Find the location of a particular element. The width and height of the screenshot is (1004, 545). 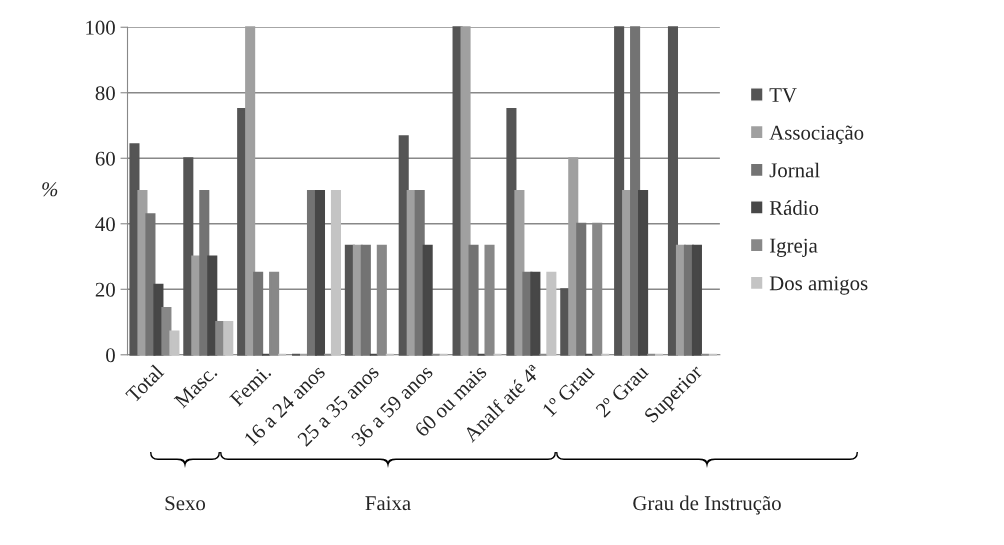

y-tick-label: 60 is located at coordinates (105, 158).